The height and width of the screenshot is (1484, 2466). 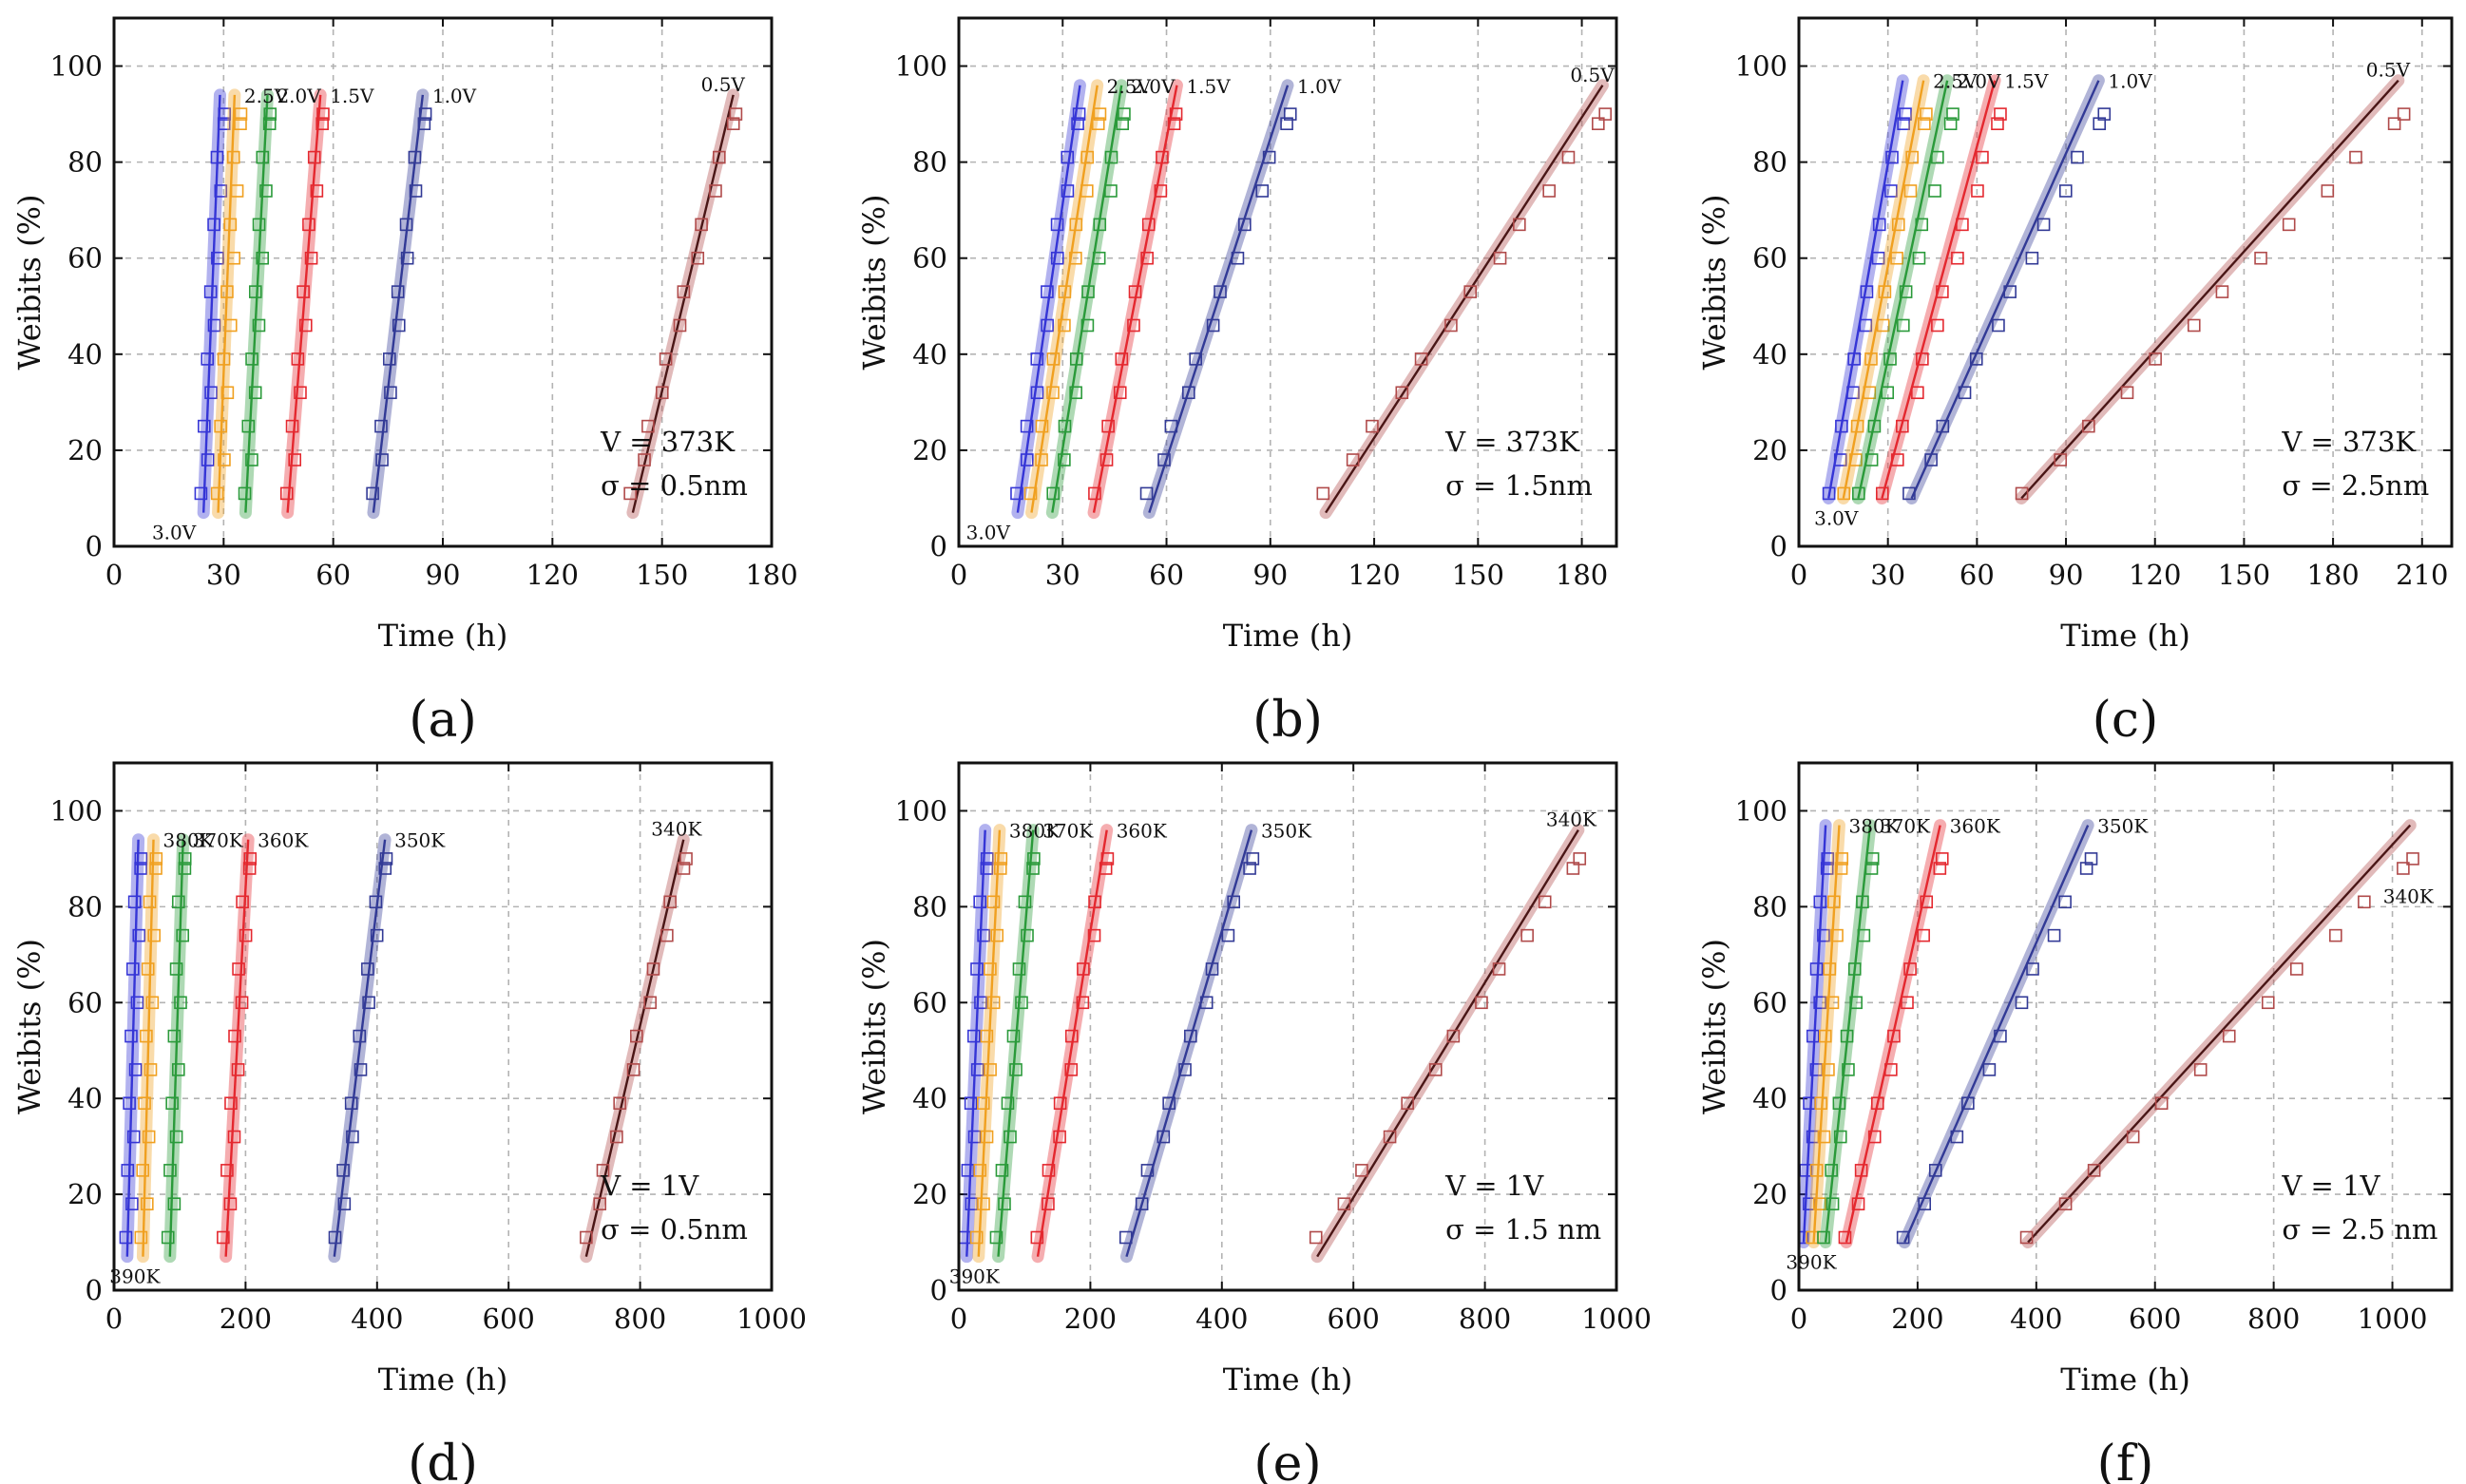 What do you see at coordinates (212, 304) in the screenshot?
I see `series-3.0V` at bounding box center [212, 304].